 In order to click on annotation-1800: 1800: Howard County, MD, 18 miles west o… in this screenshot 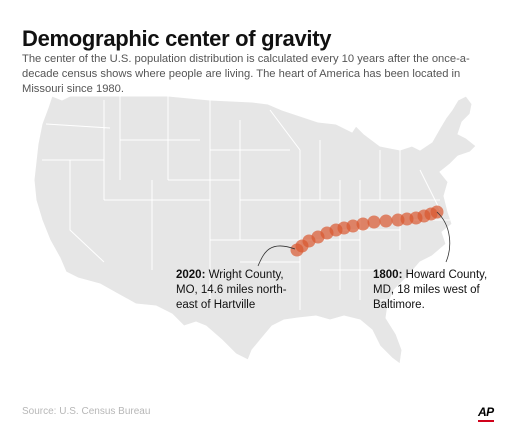, I will do `click(430, 290)`.